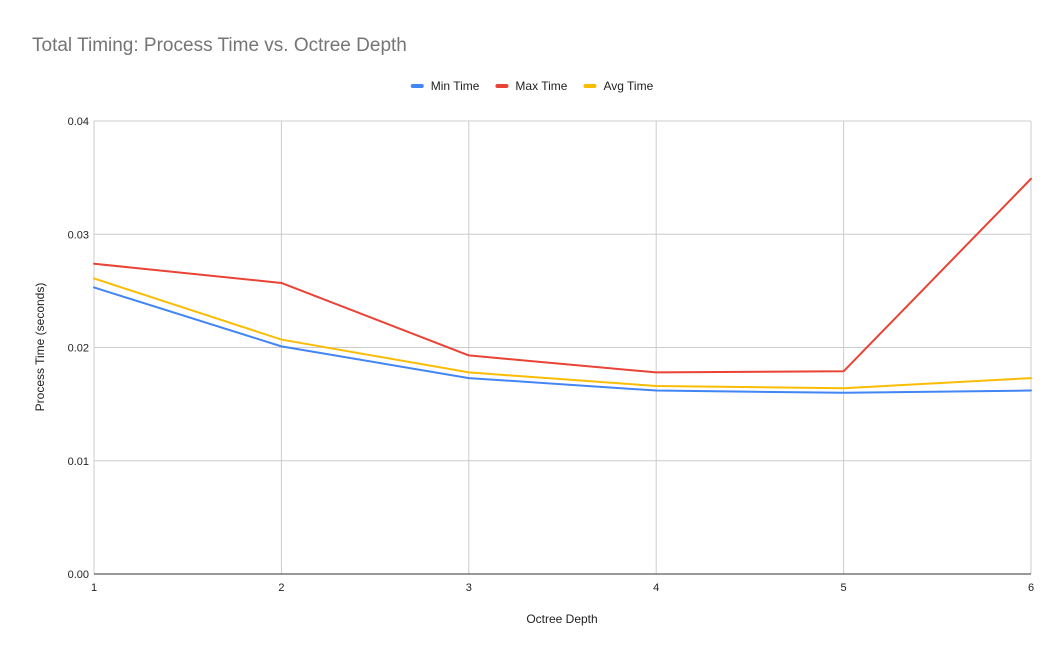 Image resolution: width=1064 pixels, height=664 pixels. Describe the element at coordinates (1031, 588) in the screenshot. I see `x-tick-label: 6` at that location.